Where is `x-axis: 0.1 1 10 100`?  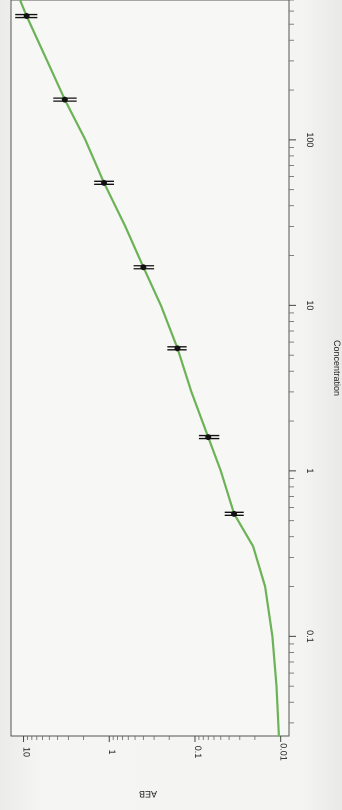
x-axis: 0.1 1 10 100 is located at coordinates (302, 362).